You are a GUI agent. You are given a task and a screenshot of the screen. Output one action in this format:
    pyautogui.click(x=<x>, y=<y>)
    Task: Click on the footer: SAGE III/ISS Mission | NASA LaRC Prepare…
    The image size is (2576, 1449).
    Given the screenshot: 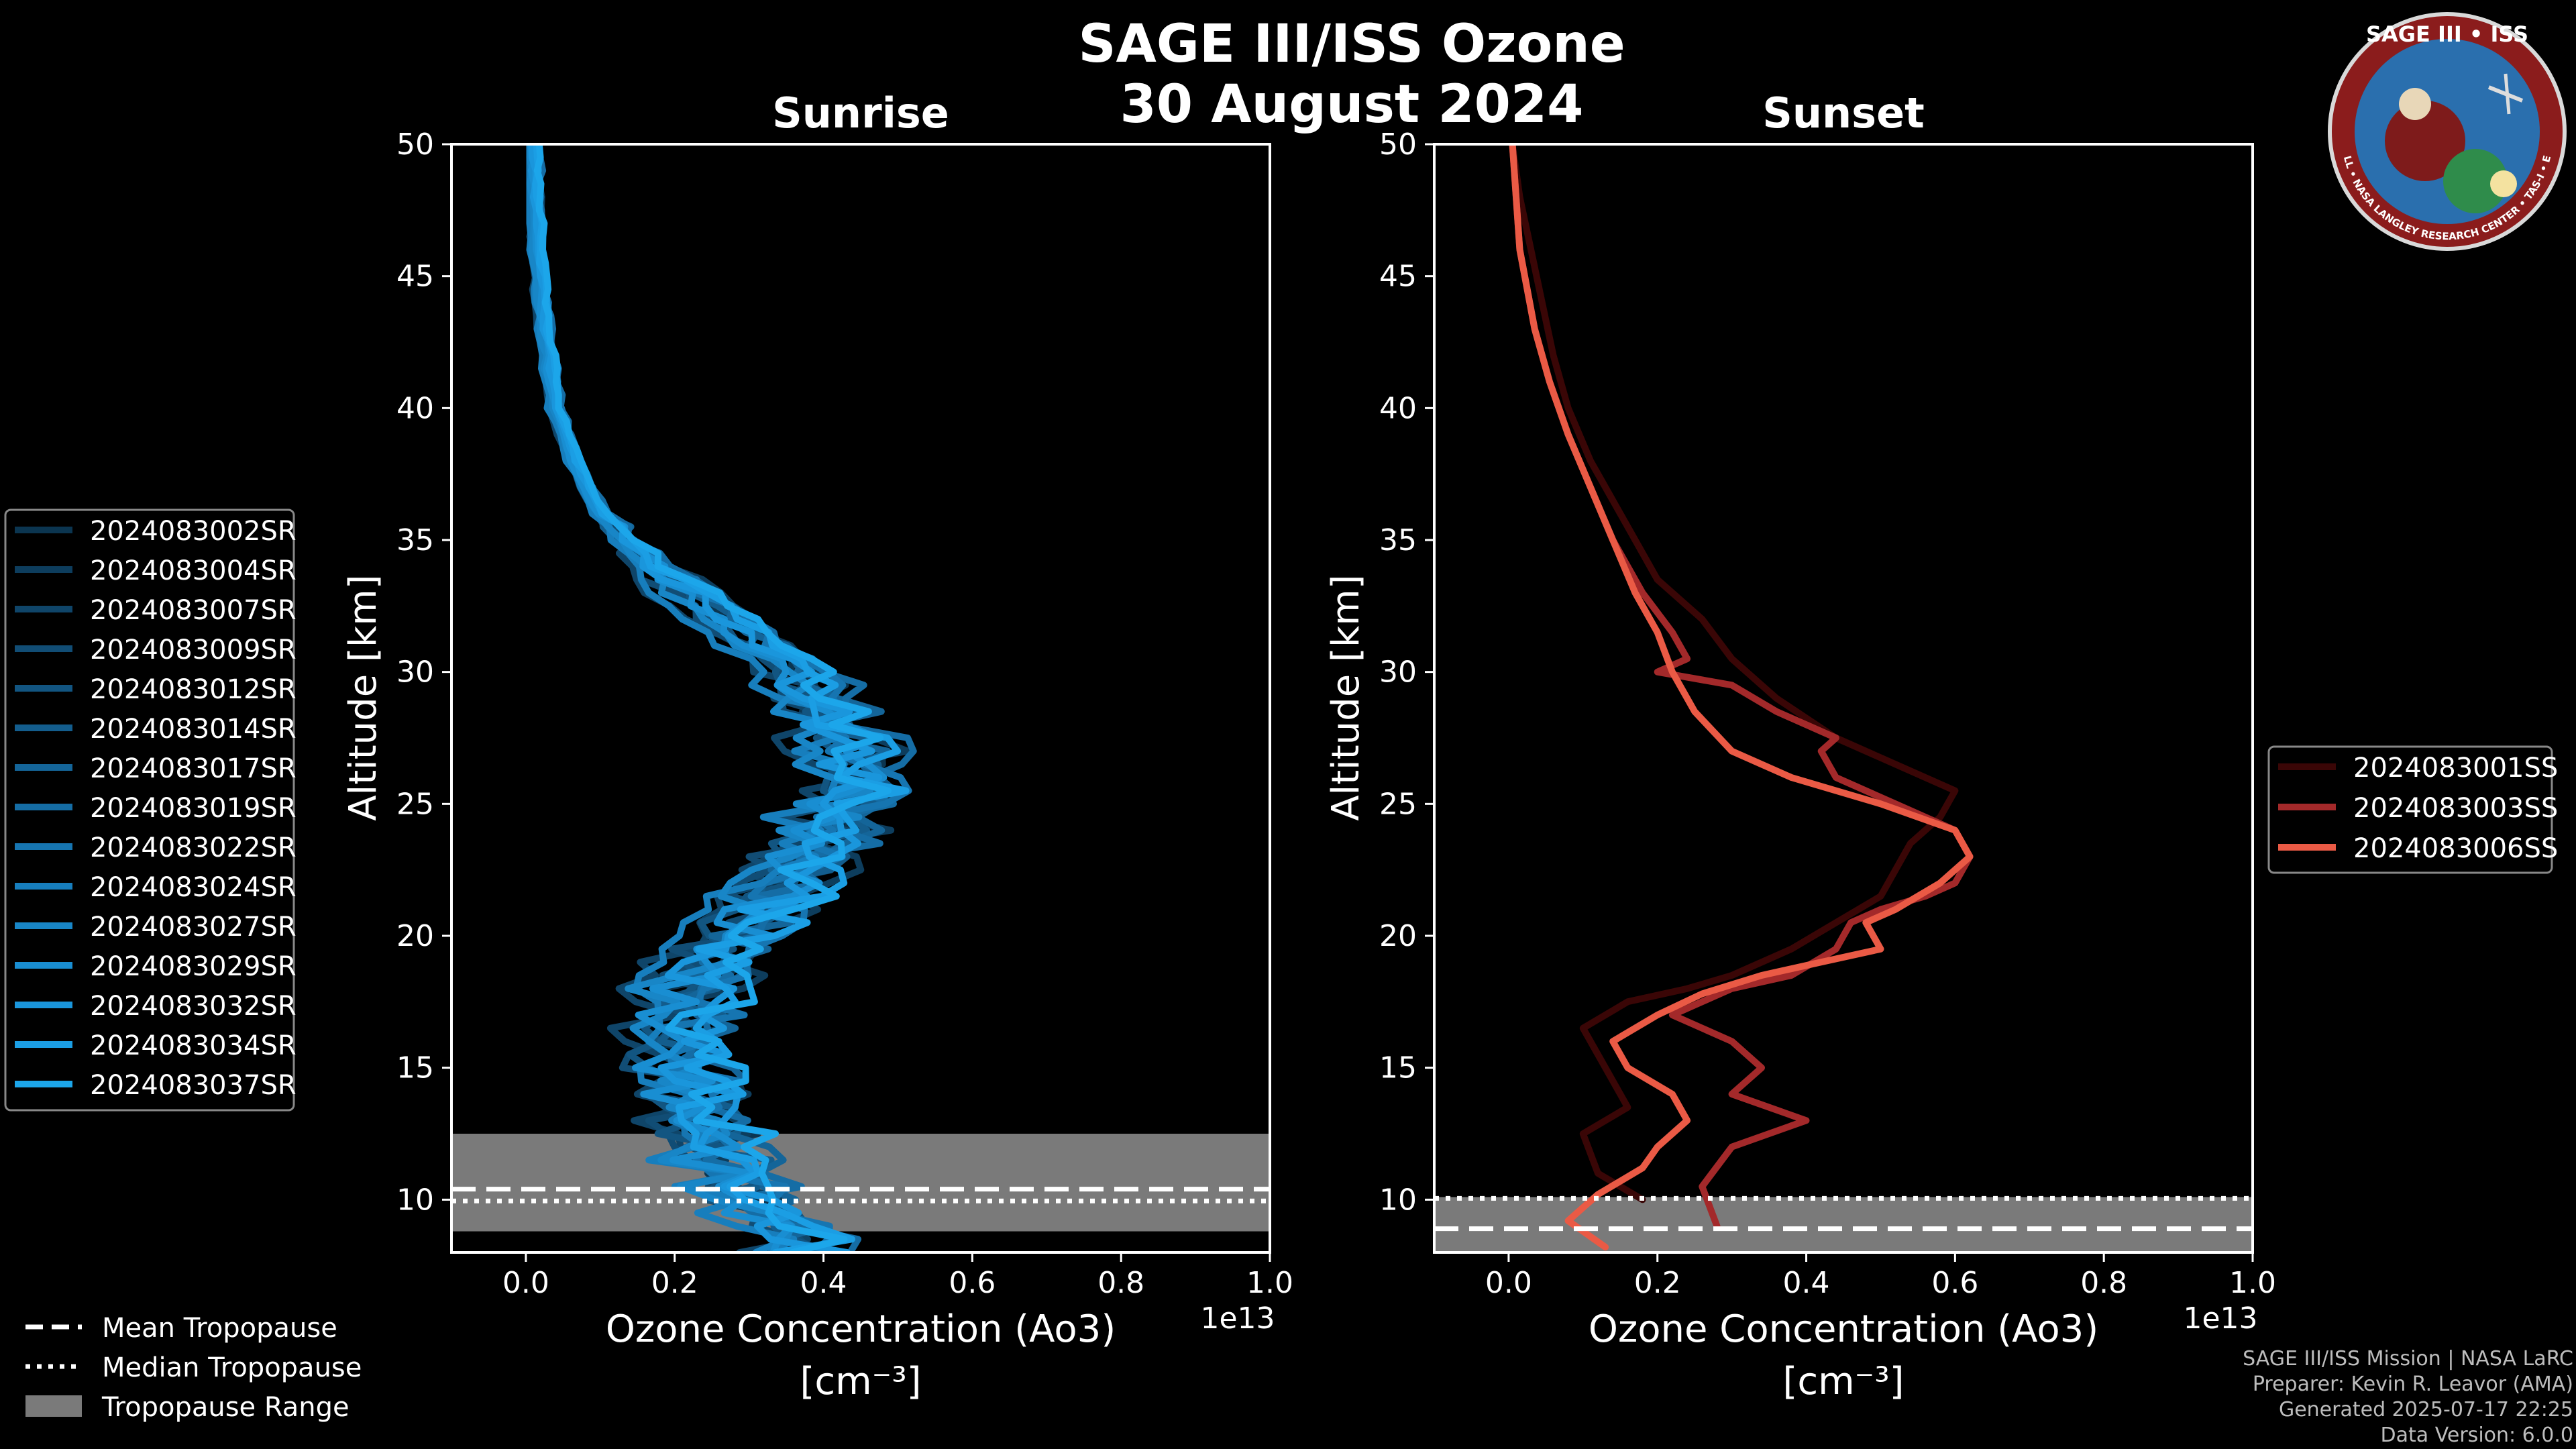 What is the action you would take?
    pyautogui.click(x=2408, y=1397)
    